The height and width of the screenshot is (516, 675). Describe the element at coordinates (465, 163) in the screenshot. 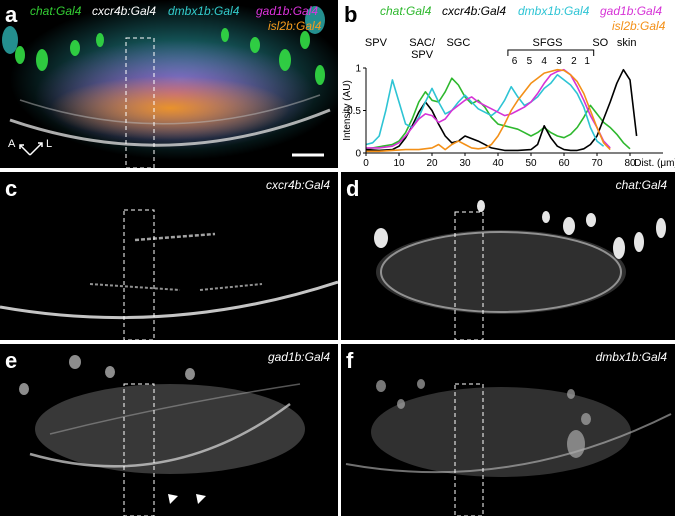

I see `x-tick-label: 30` at that location.